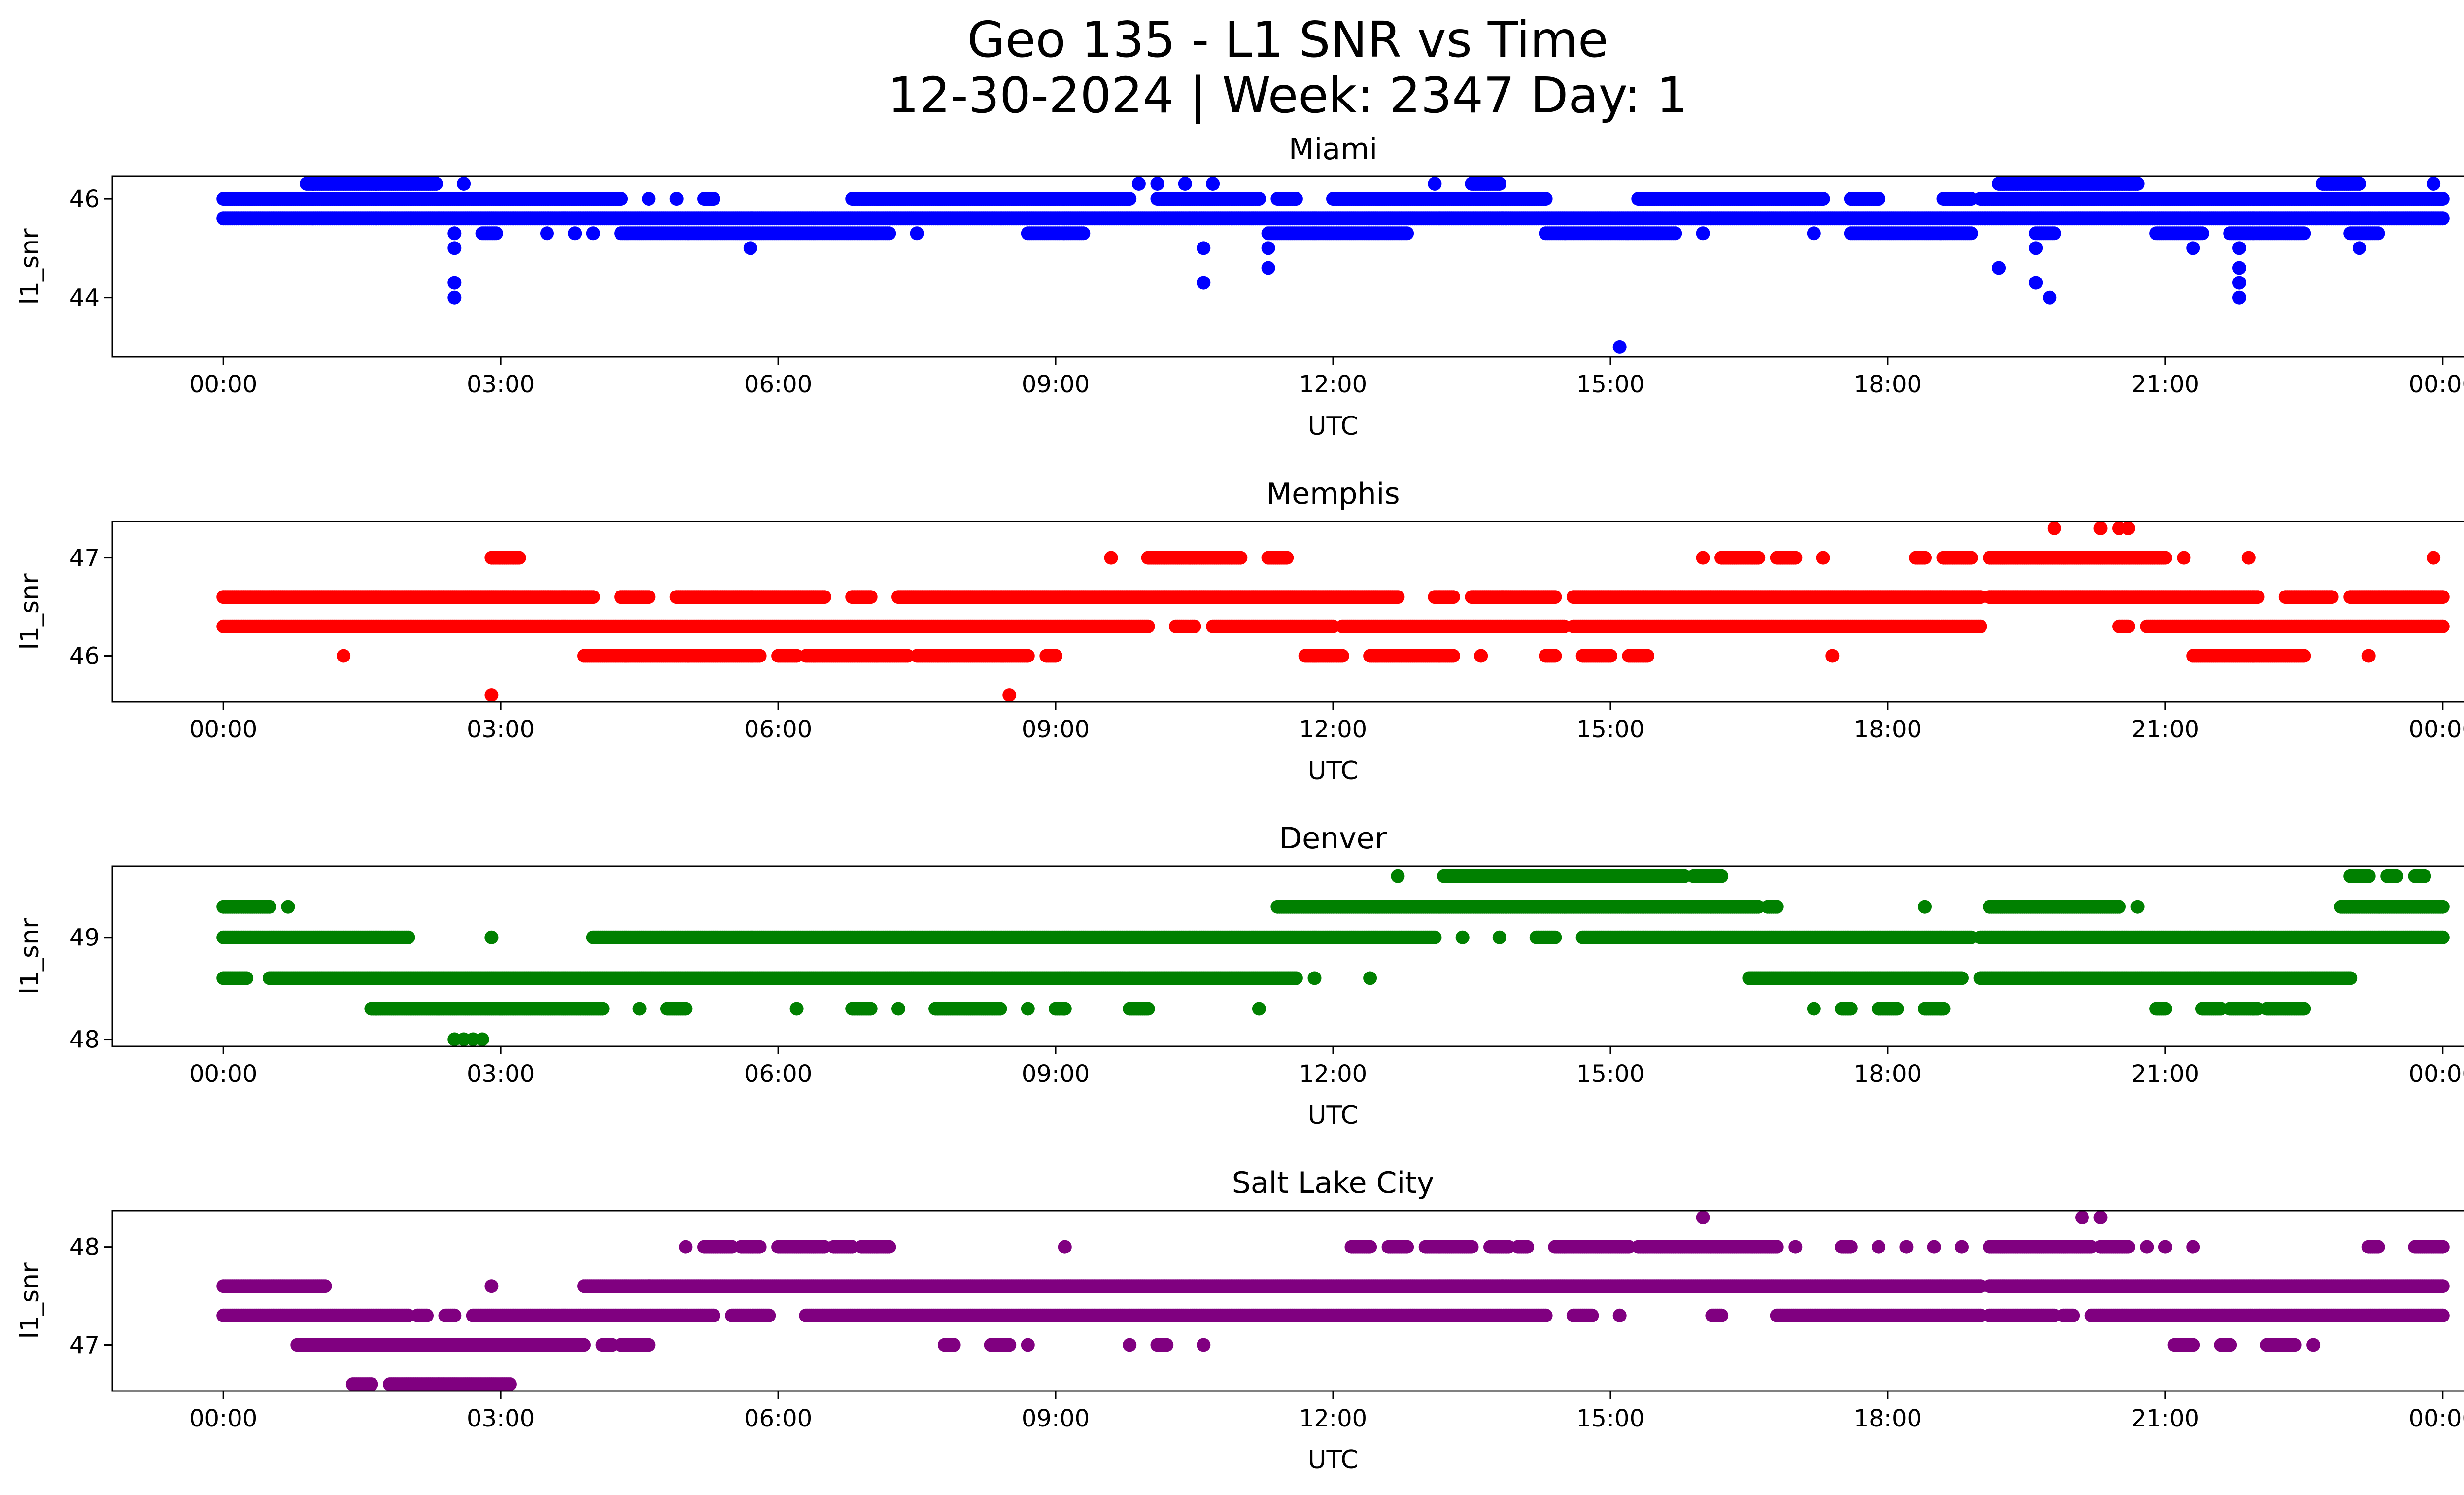 This screenshot has width=2464, height=1495. Describe the element at coordinates (2165, 384) in the screenshot. I see `x-tick-label: 21:00` at that location.